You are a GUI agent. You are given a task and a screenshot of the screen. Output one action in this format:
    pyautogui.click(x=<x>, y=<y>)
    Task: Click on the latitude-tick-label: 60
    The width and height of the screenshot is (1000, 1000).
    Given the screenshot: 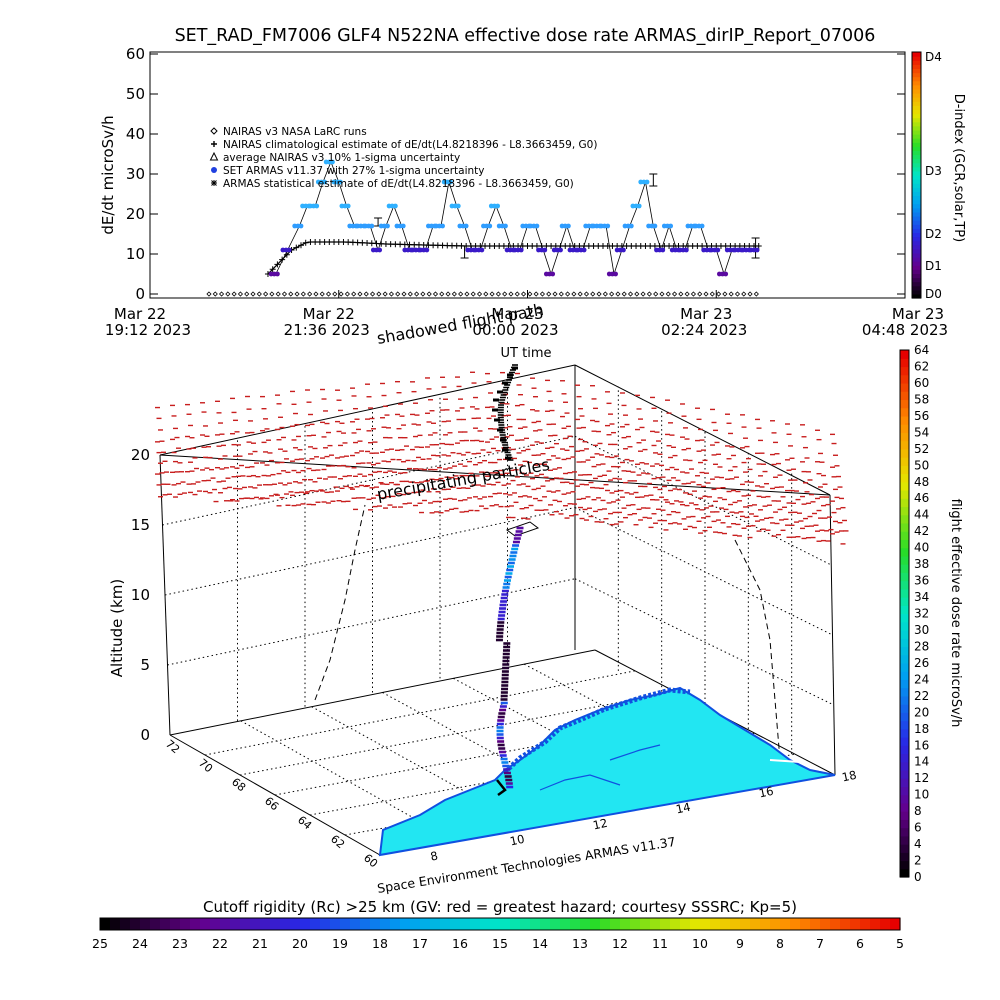 What is the action you would take?
    pyautogui.click(x=370, y=860)
    